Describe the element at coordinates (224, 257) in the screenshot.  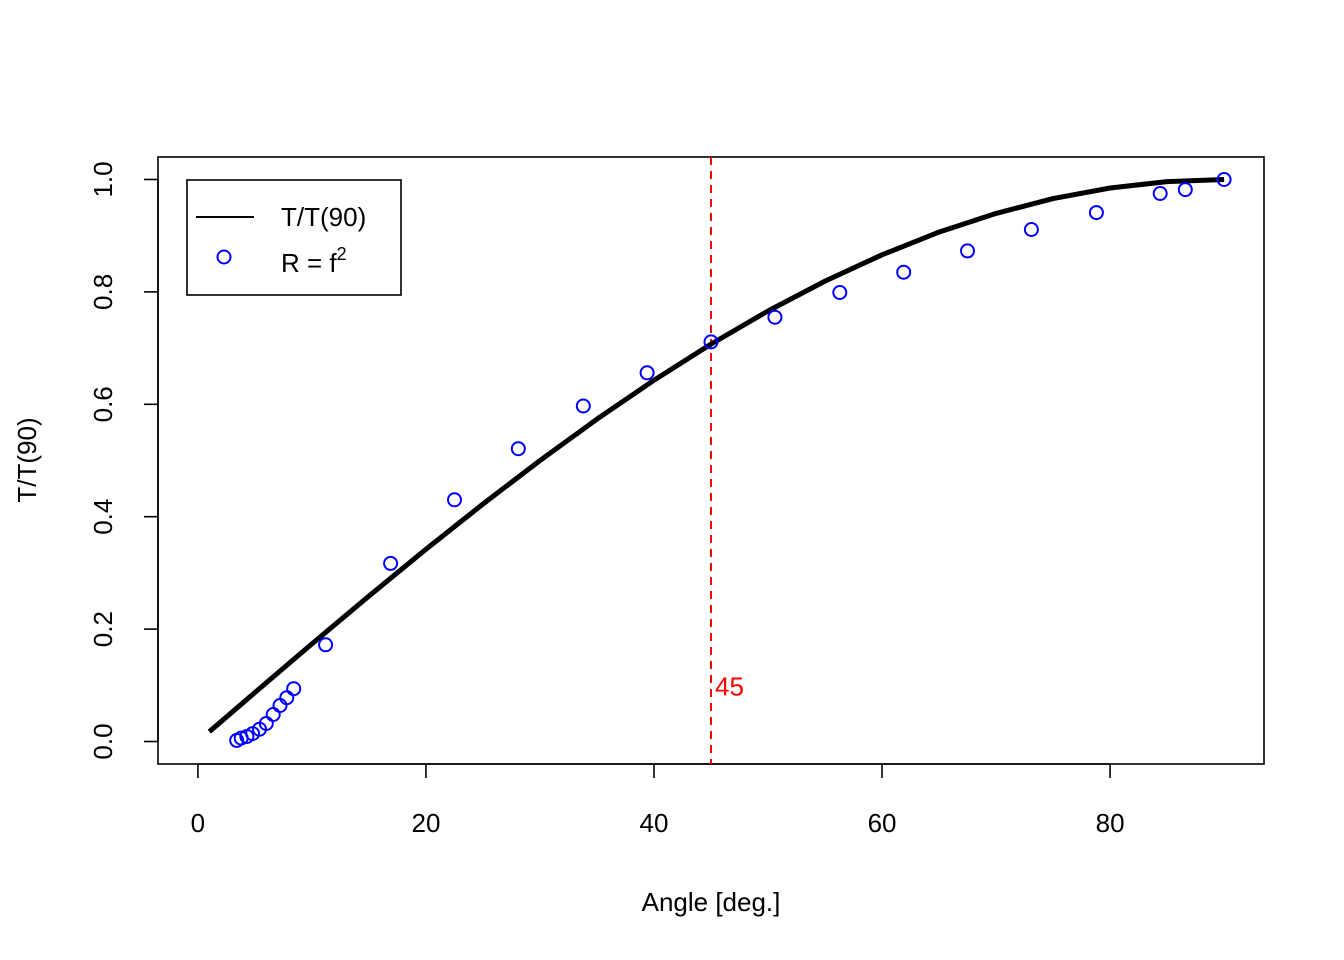
I see `legend-point-swatch` at that location.